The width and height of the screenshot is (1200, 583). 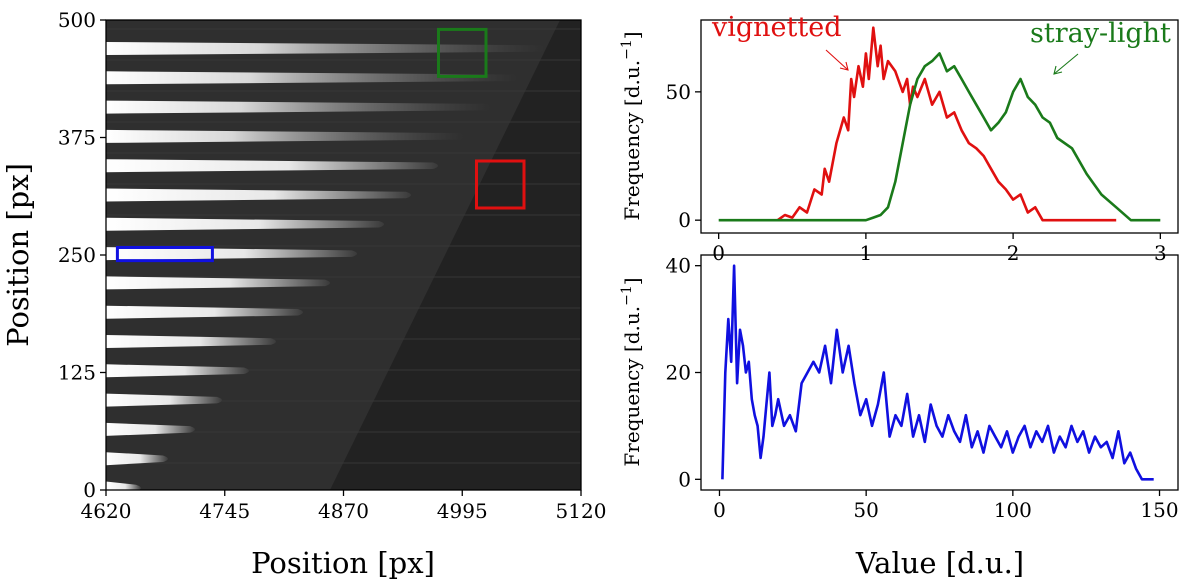 What do you see at coordinates (684, 479) in the screenshot?
I see `bottom-y-tick-label: 0` at bounding box center [684, 479].